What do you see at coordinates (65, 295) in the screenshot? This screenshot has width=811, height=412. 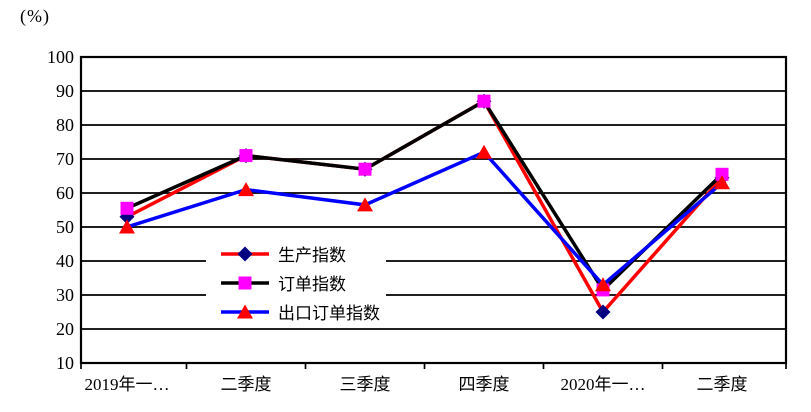 I see `y-axis-label-30: 30` at bounding box center [65, 295].